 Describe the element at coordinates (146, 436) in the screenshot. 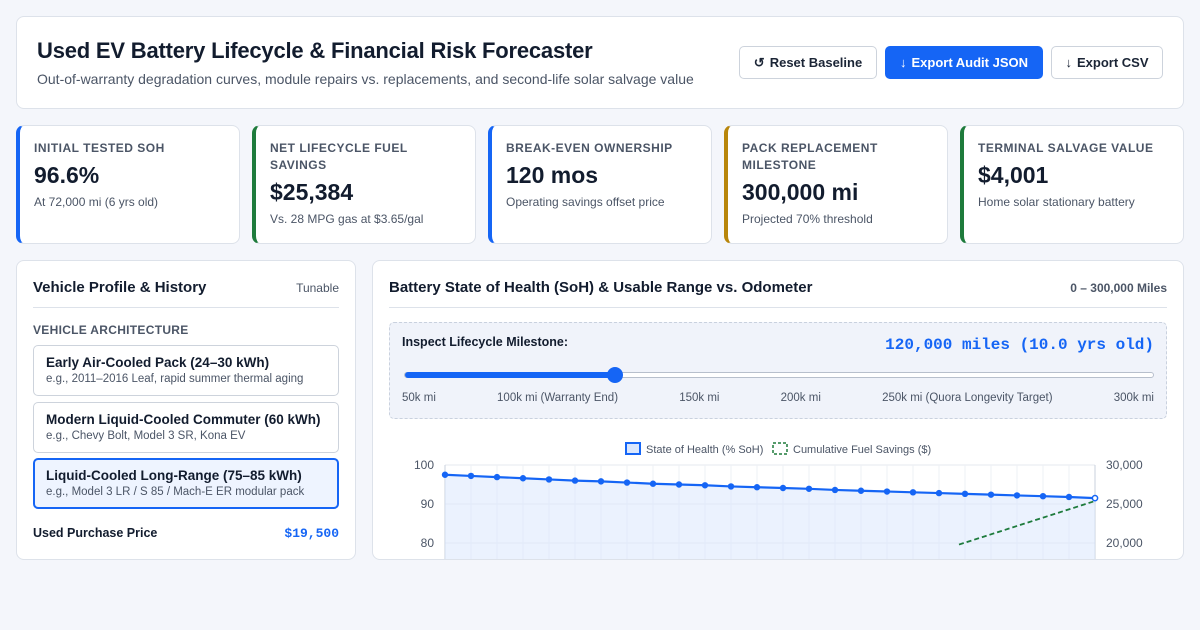

I see `architecture-desc: e.g., Chevy Bolt, Model 3 SR, Kona EV` at that location.